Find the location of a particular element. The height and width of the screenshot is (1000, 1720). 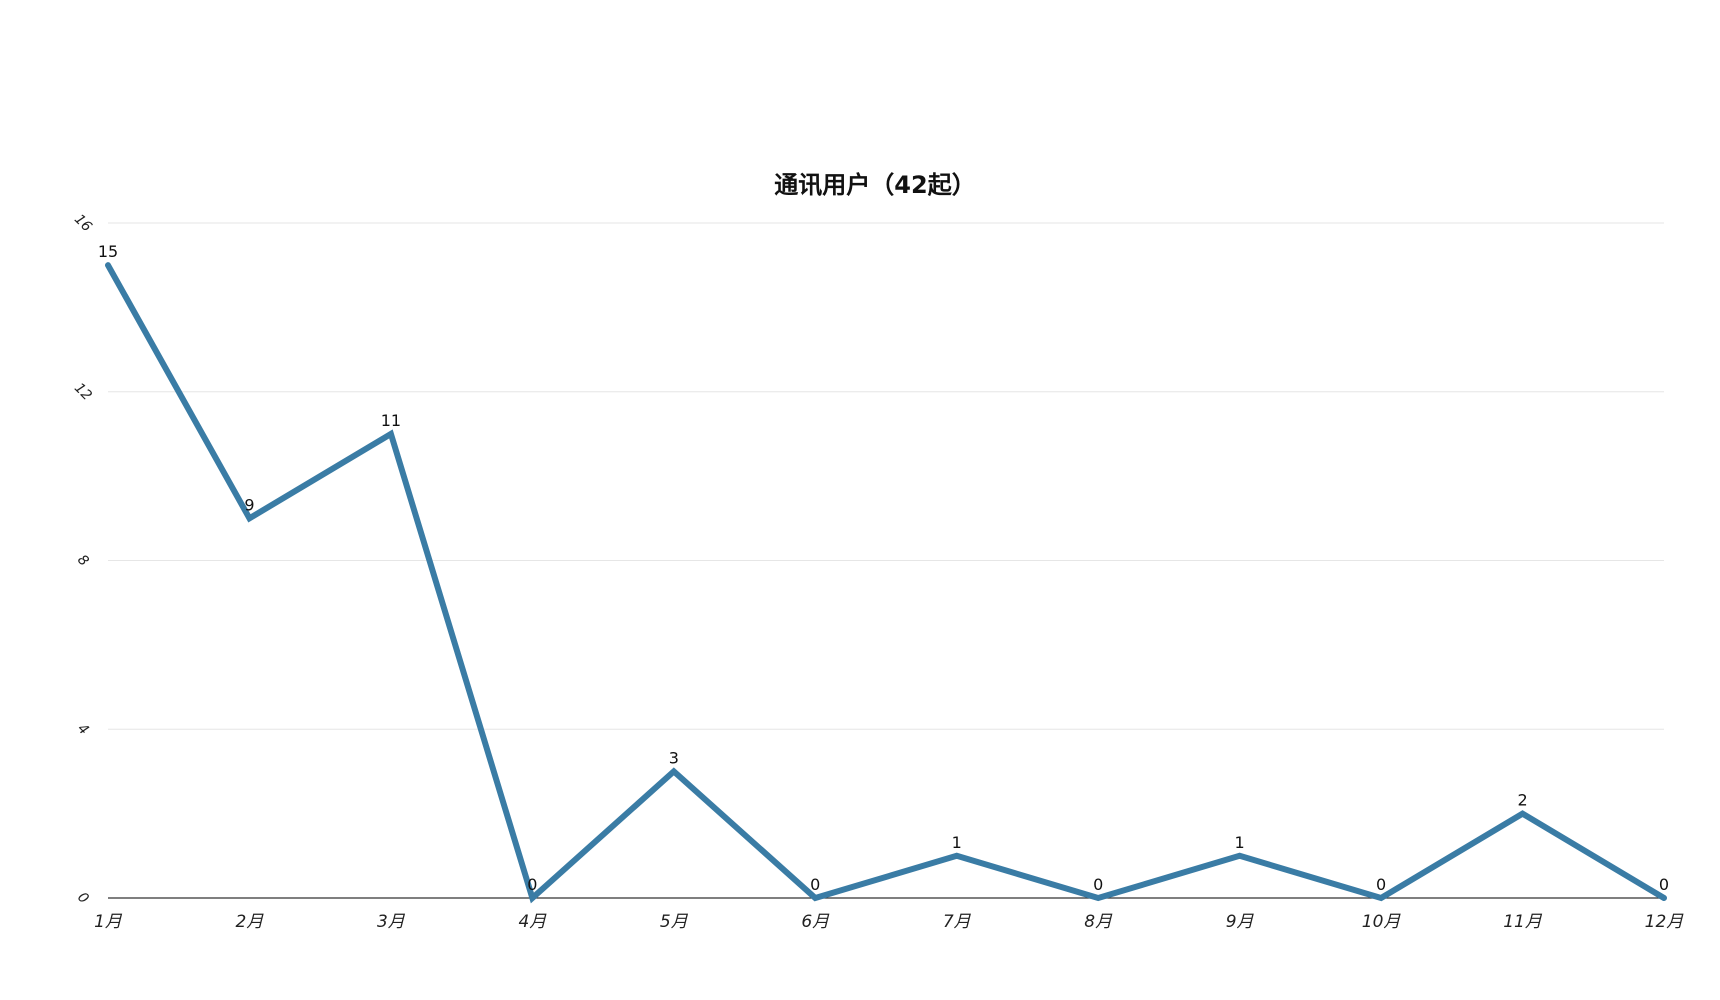

x-tick-label: 1月 is located at coordinates (108, 922).